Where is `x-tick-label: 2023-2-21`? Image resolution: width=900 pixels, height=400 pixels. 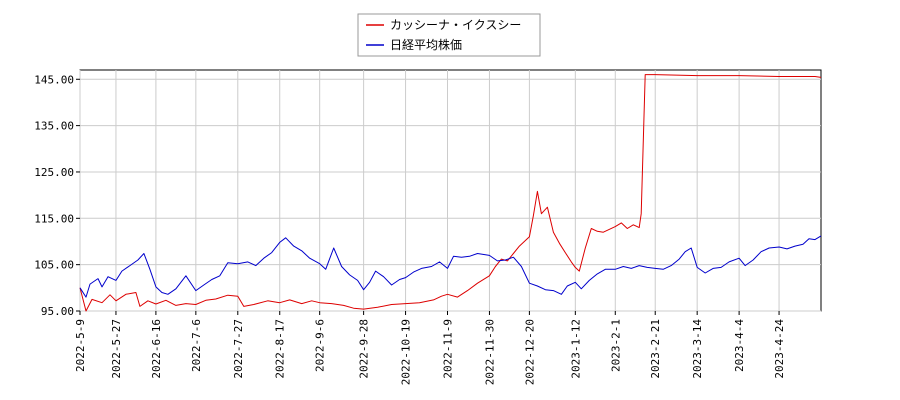
x-tick-label: 2023-2-21 is located at coordinates (655, 349).